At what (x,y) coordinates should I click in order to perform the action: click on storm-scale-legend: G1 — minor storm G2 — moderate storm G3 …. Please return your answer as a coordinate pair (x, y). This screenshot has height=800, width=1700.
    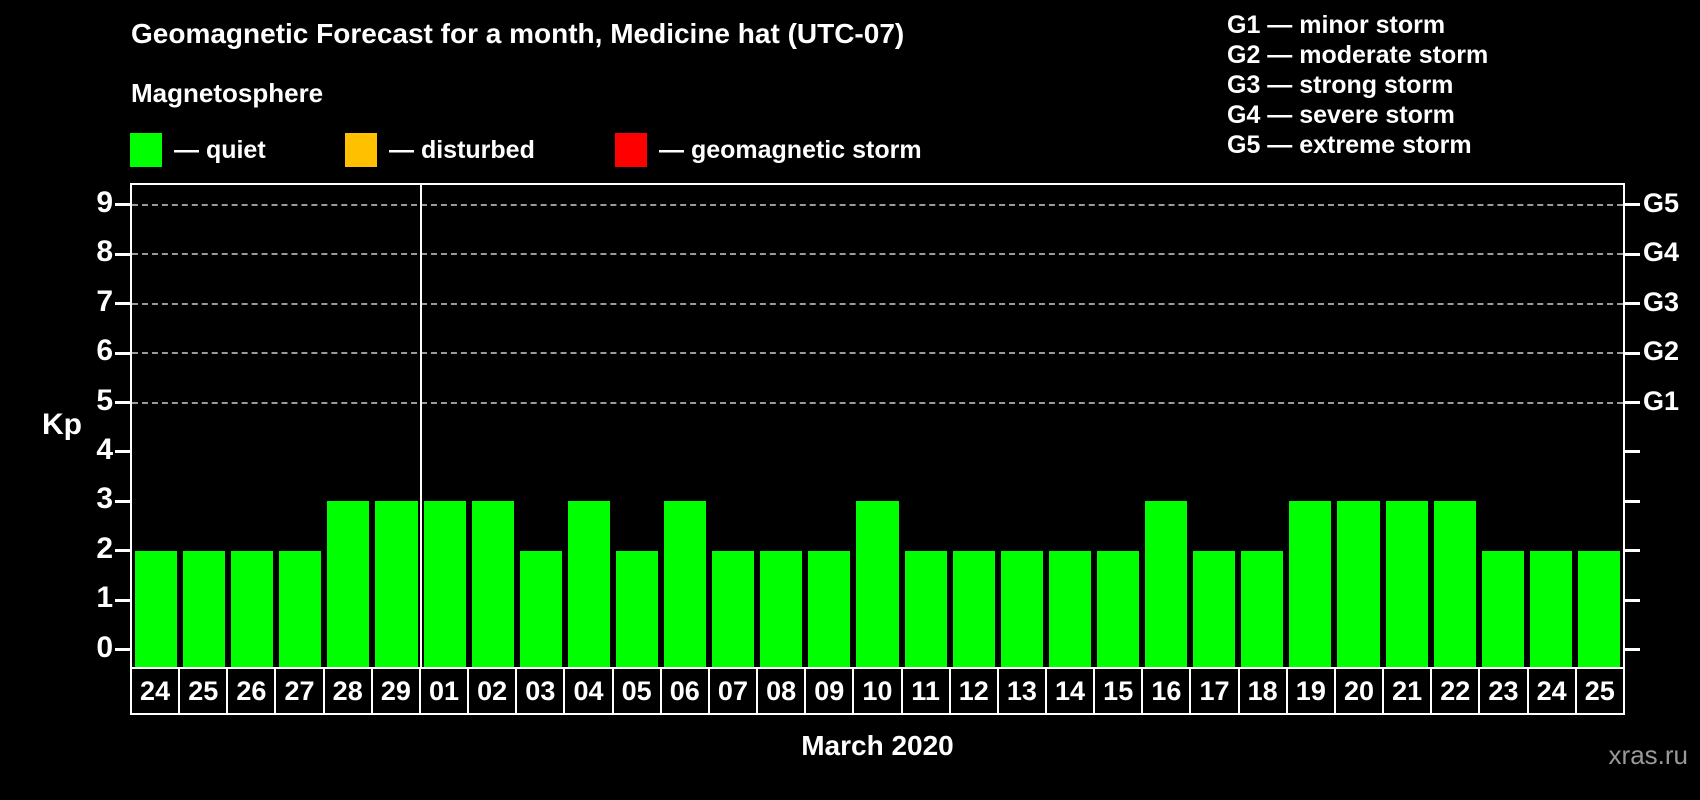
    Looking at the image, I should click on (1357, 85).